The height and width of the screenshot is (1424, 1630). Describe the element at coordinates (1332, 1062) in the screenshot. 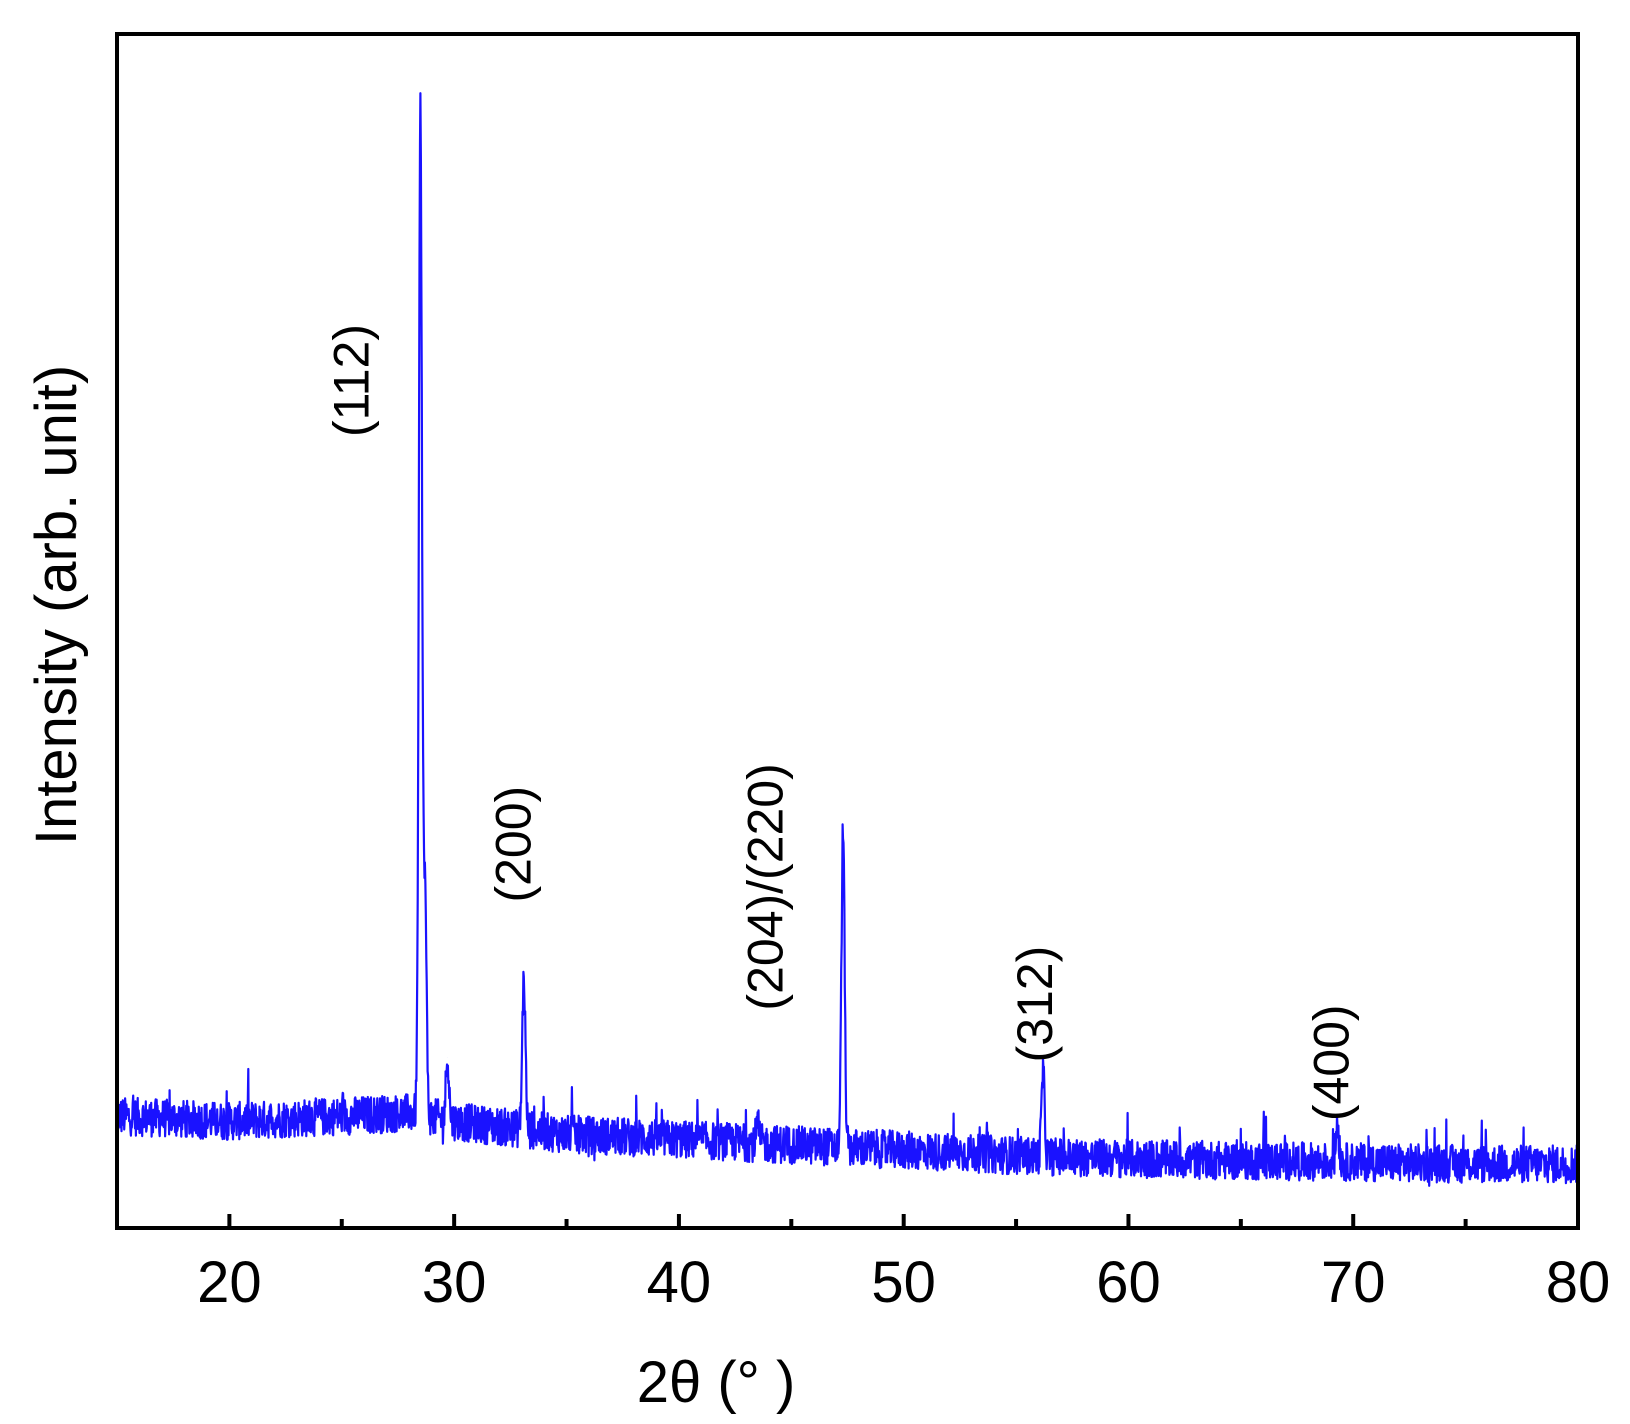

I see `peak-annotation: (400)` at that location.